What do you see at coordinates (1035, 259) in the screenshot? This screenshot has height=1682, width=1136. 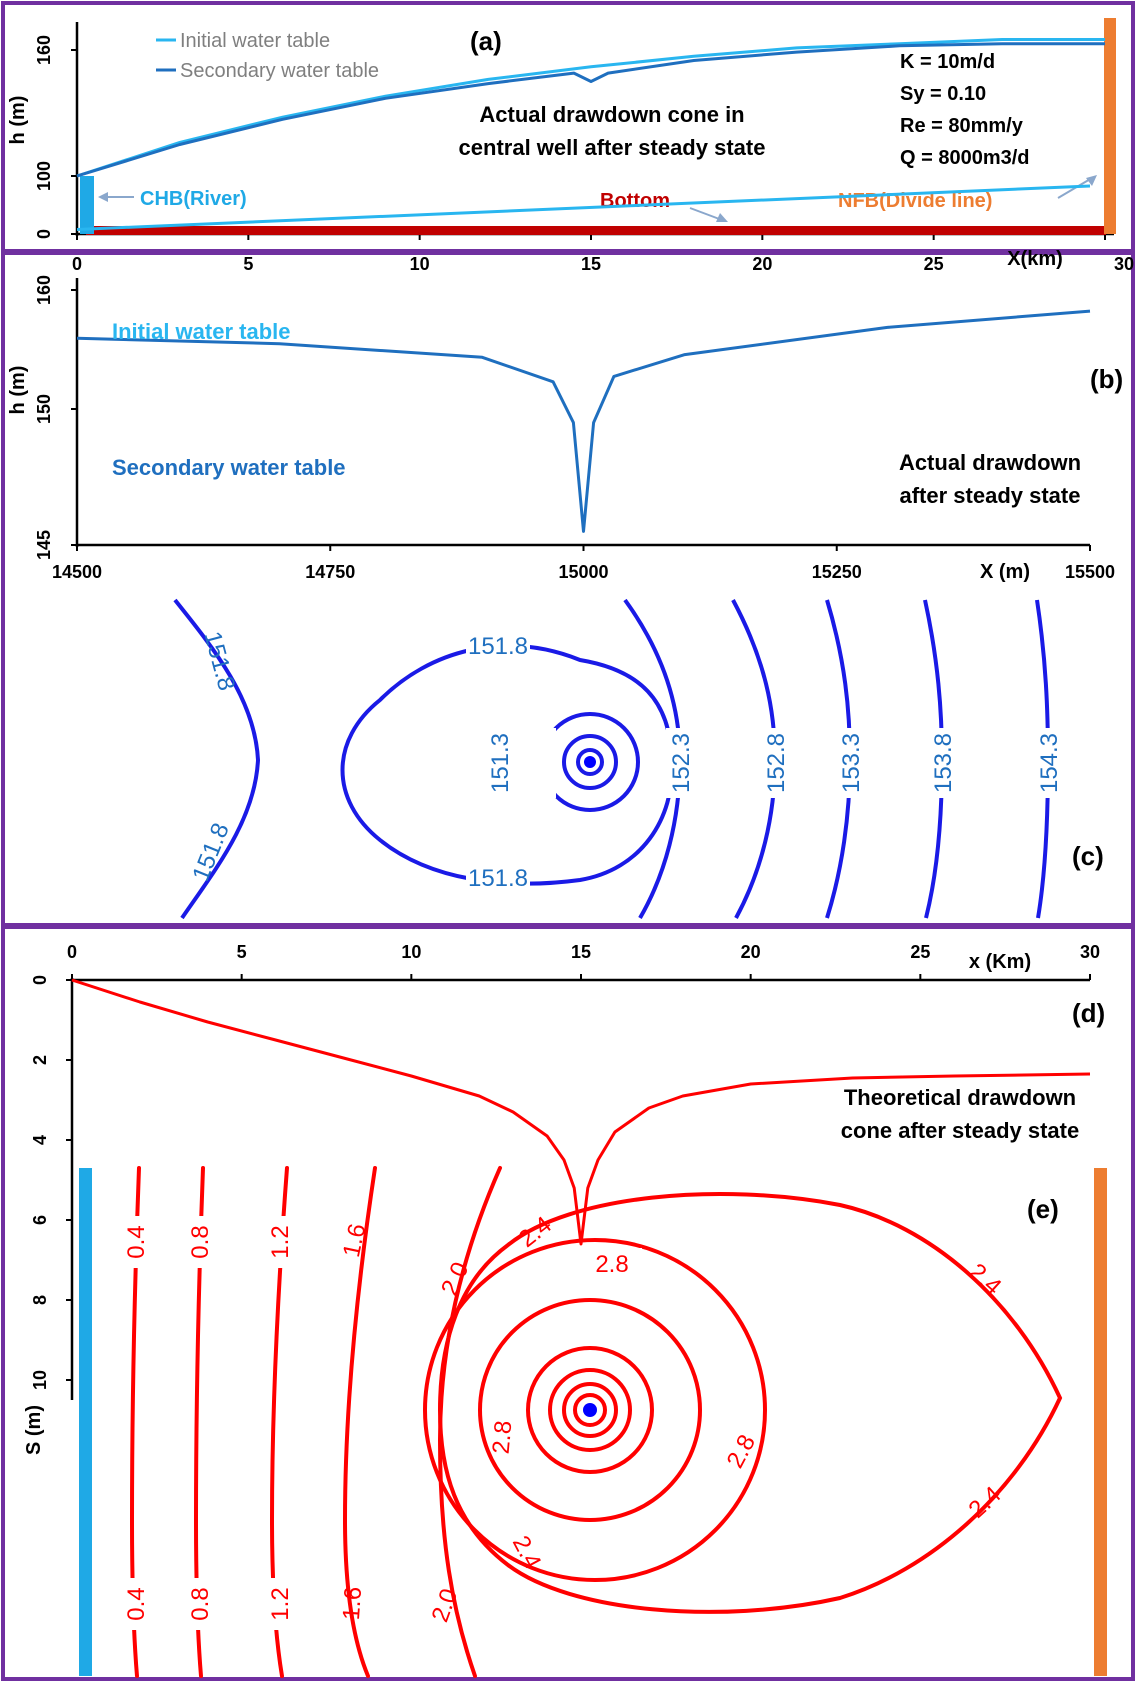 I see `a-x-axis-label: X(km)` at bounding box center [1035, 259].